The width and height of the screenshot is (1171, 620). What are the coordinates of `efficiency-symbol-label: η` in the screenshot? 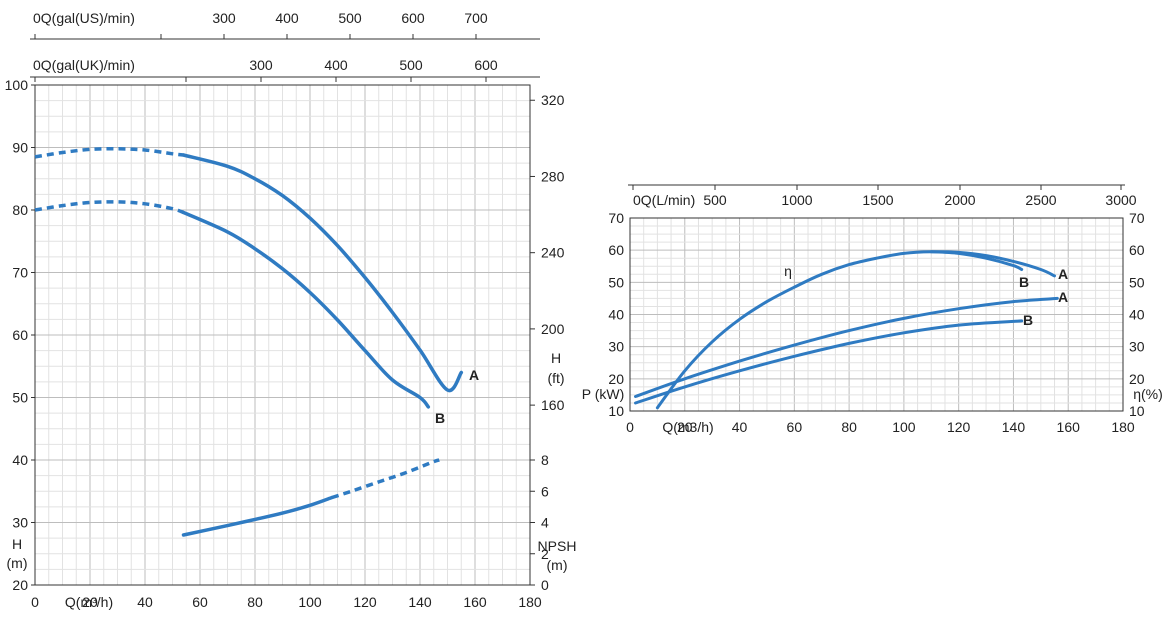 It's located at (788, 271).